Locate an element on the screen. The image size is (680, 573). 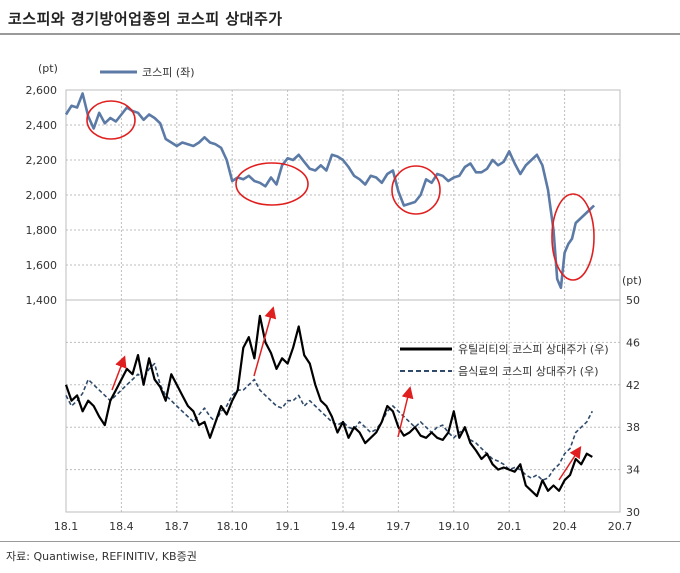
x-tick-label: 20.4 is located at coordinates (564, 526).